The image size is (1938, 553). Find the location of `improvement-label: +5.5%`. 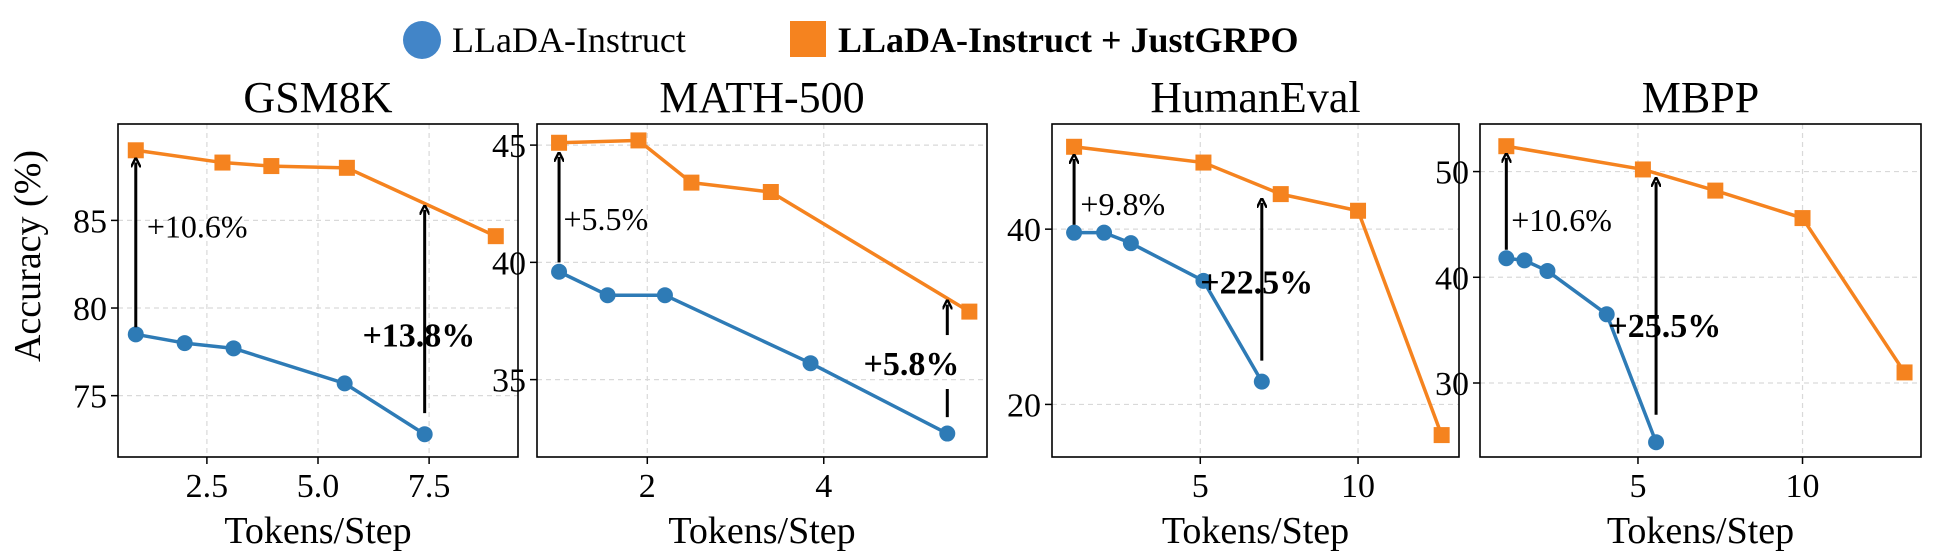

improvement-label: +5.5% is located at coordinates (605, 219).